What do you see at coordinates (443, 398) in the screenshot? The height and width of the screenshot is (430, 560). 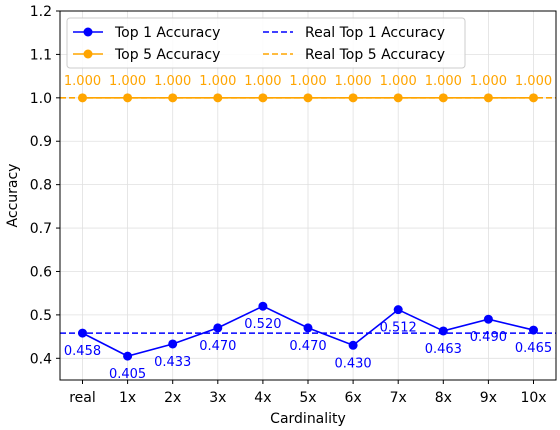 I see `x-tick-label: 8x` at bounding box center [443, 398].